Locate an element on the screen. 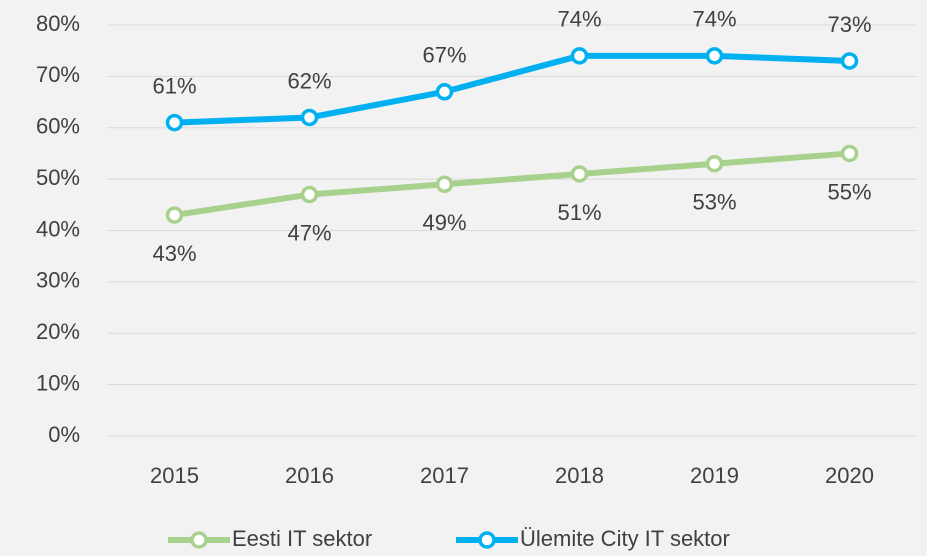 This screenshot has height=556, width=927. x-tick-label: 2016 is located at coordinates (309, 475).